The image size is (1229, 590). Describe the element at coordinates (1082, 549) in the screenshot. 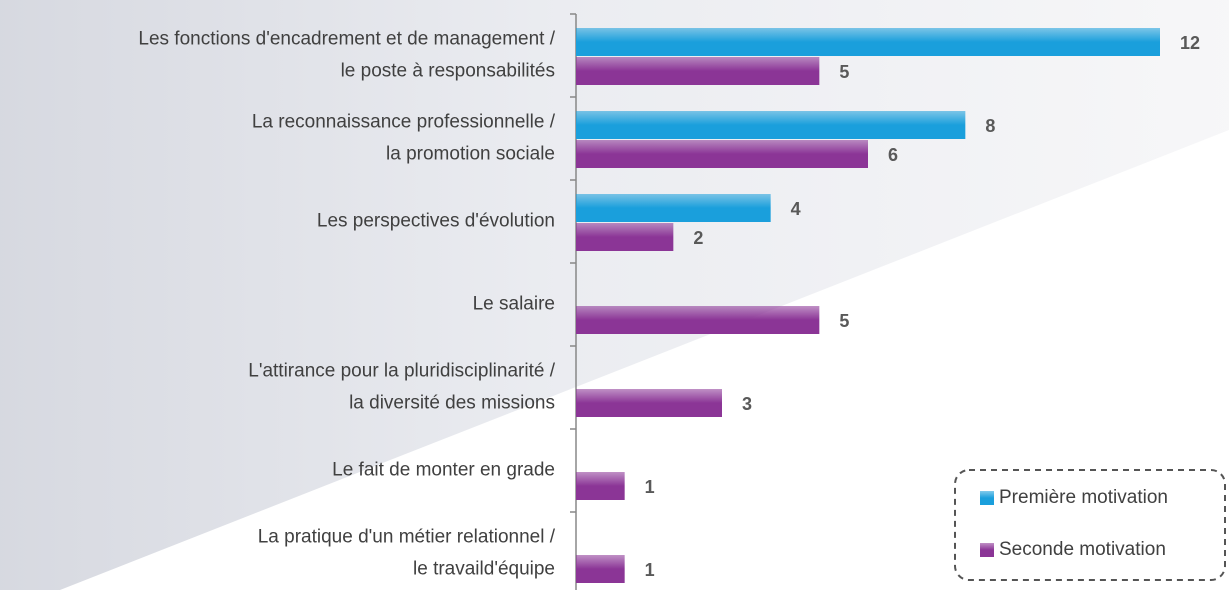

I see `legend-label: Seconde motivation` at that location.